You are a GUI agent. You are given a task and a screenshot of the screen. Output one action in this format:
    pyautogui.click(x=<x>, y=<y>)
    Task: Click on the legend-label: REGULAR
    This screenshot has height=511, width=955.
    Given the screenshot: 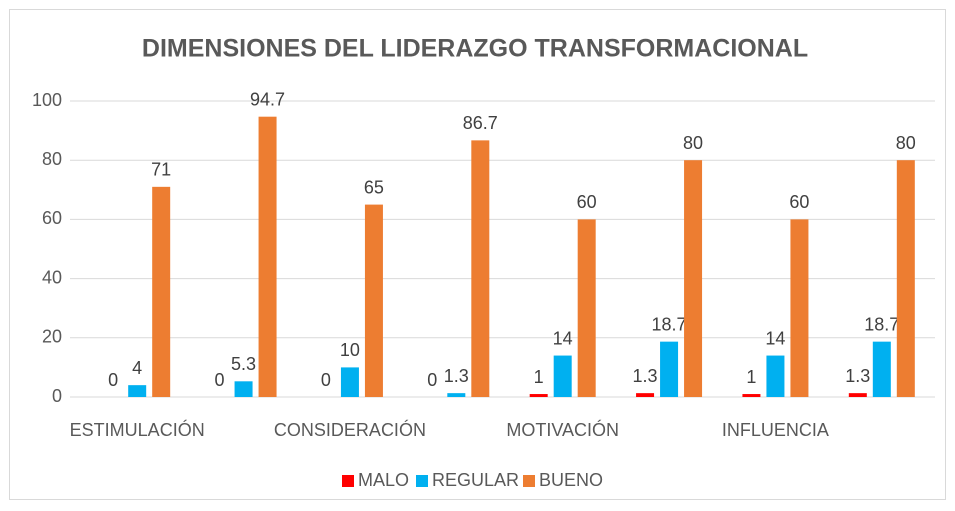 What is the action you would take?
    pyautogui.click(x=475, y=480)
    